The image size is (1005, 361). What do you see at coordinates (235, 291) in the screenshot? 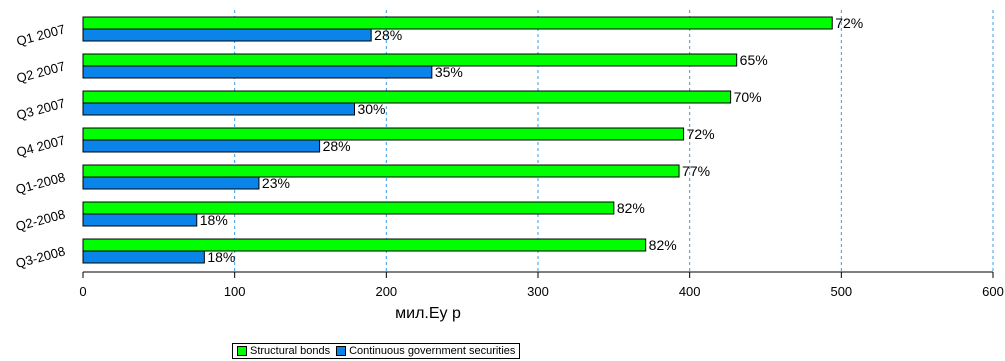
I see `x-tick-label: 100` at bounding box center [235, 291].